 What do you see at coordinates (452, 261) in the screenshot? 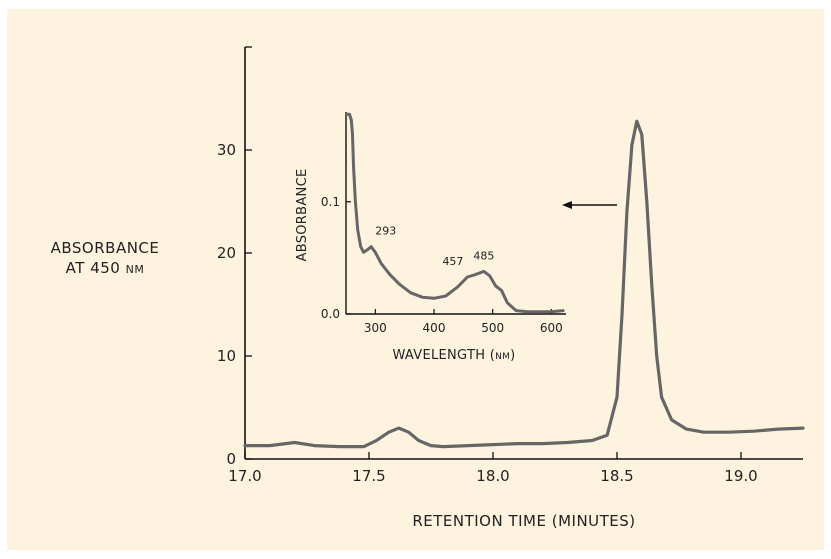
I see `peak-label: 457` at bounding box center [452, 261].